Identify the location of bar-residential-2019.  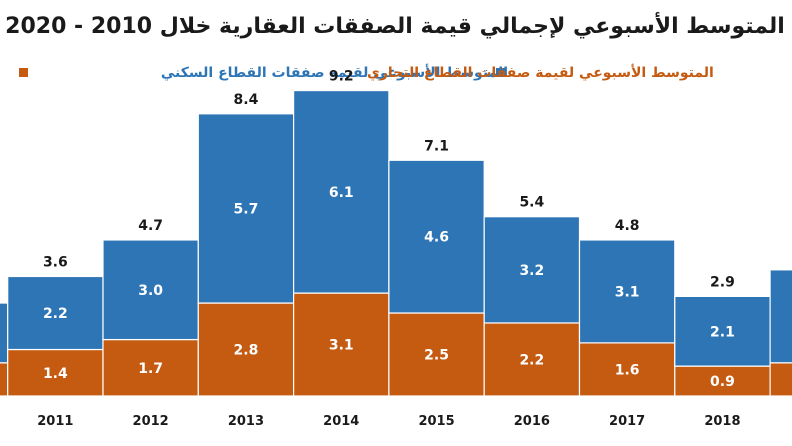
(780, 316).